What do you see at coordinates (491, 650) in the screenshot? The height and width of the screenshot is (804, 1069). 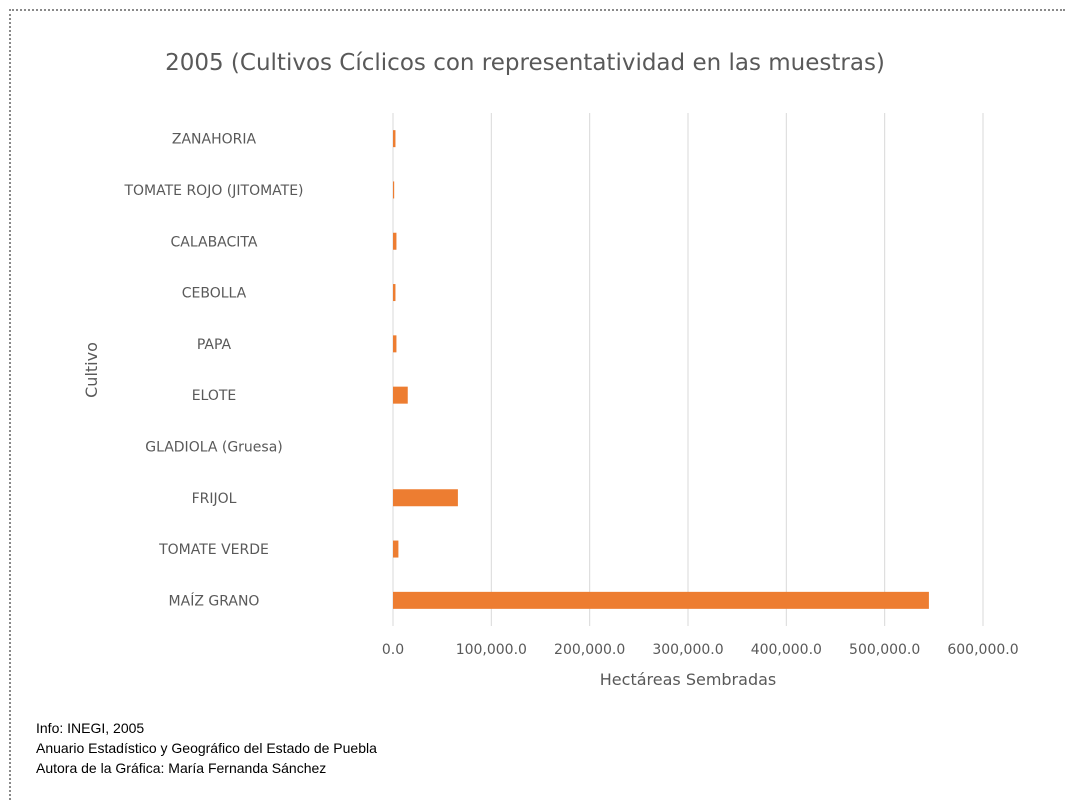 I see `x-tick-label: 100,000.0` at bounding box center [491, 650].